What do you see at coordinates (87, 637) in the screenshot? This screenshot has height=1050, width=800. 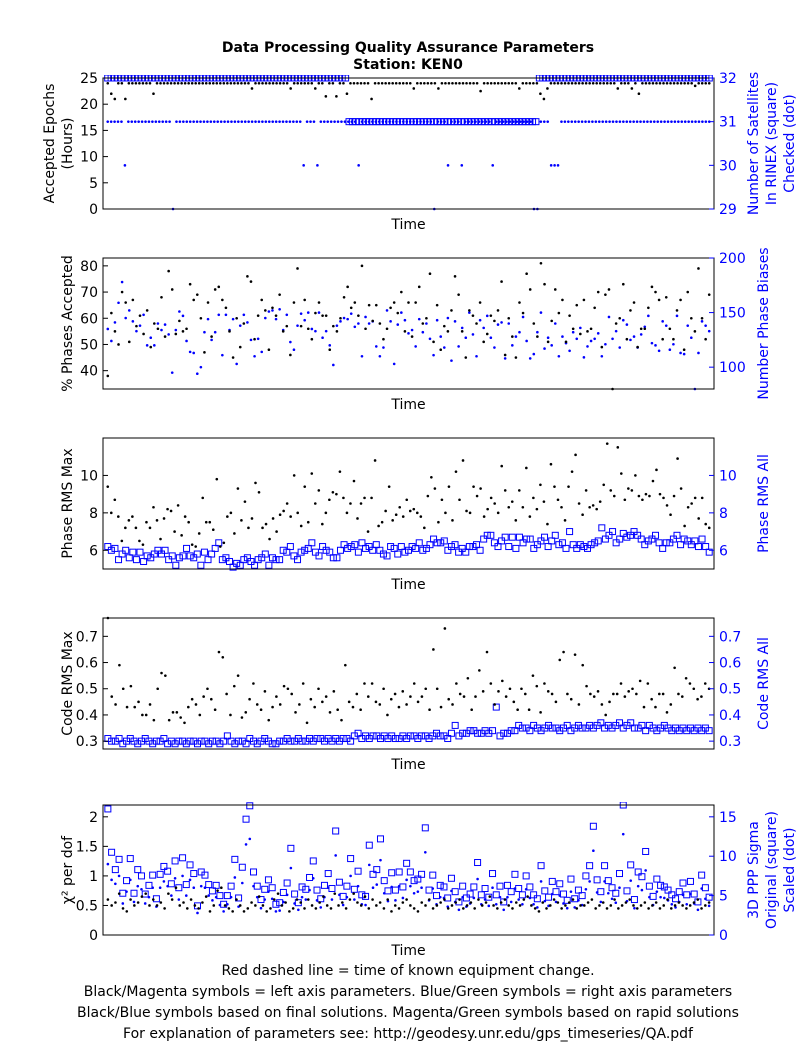 I see `left-tick-label: 0.7` at bounding box center [87, 637].